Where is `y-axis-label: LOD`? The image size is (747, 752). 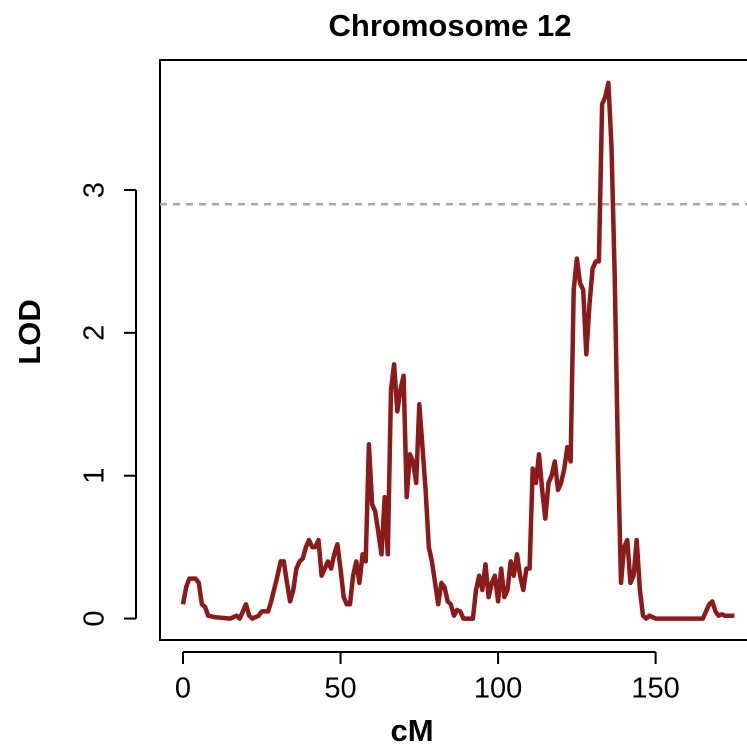
y-axis-label: LOD is located at coordinates (29, 331).